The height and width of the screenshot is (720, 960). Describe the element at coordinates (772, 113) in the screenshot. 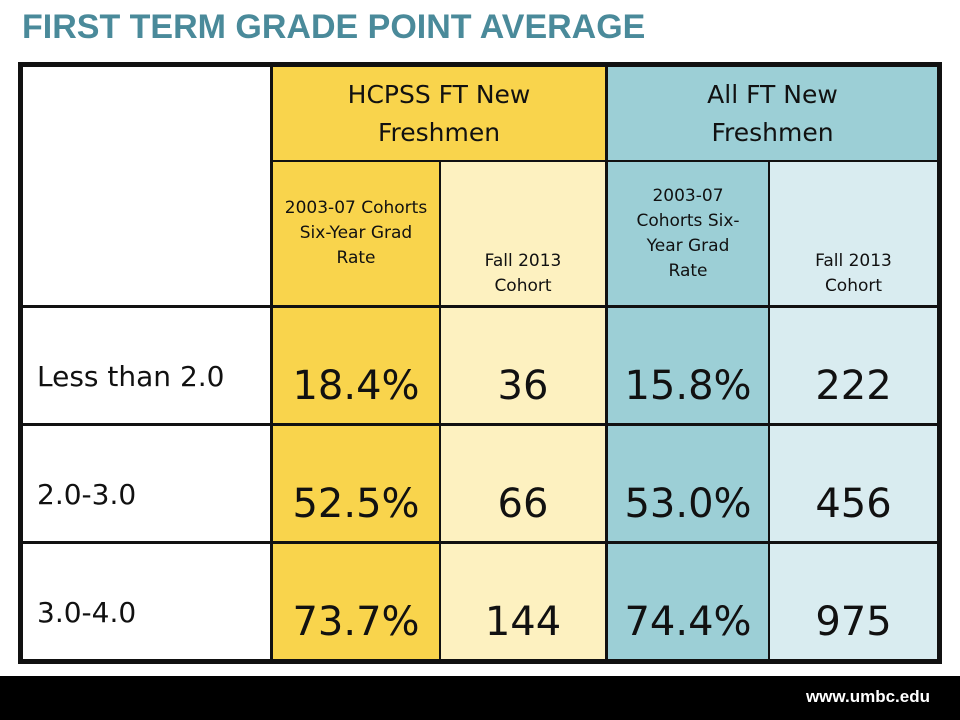

I see `group-header-all: All FT New Freshmen` at that location.